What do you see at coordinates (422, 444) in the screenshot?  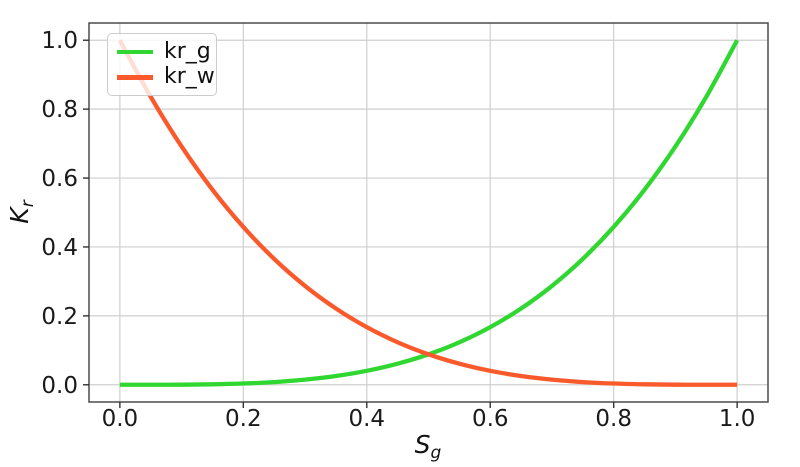 I see `x-axis-label-base: S` at bounding box center [422, 444].